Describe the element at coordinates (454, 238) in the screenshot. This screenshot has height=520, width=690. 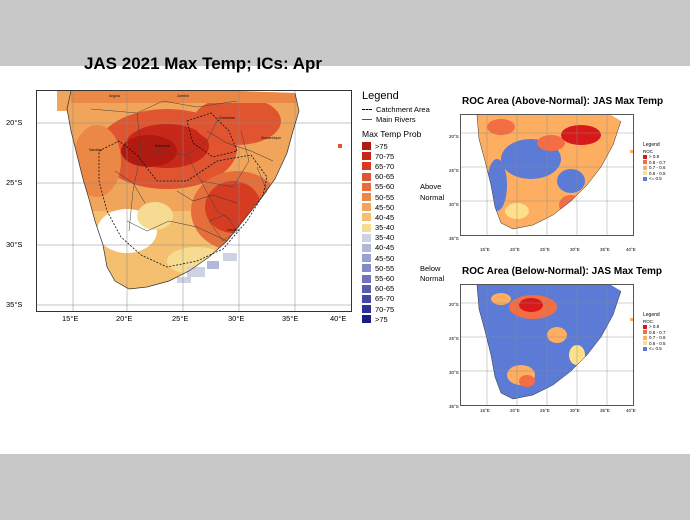
I see `roc-above-lat-35: 35°S` at that location.